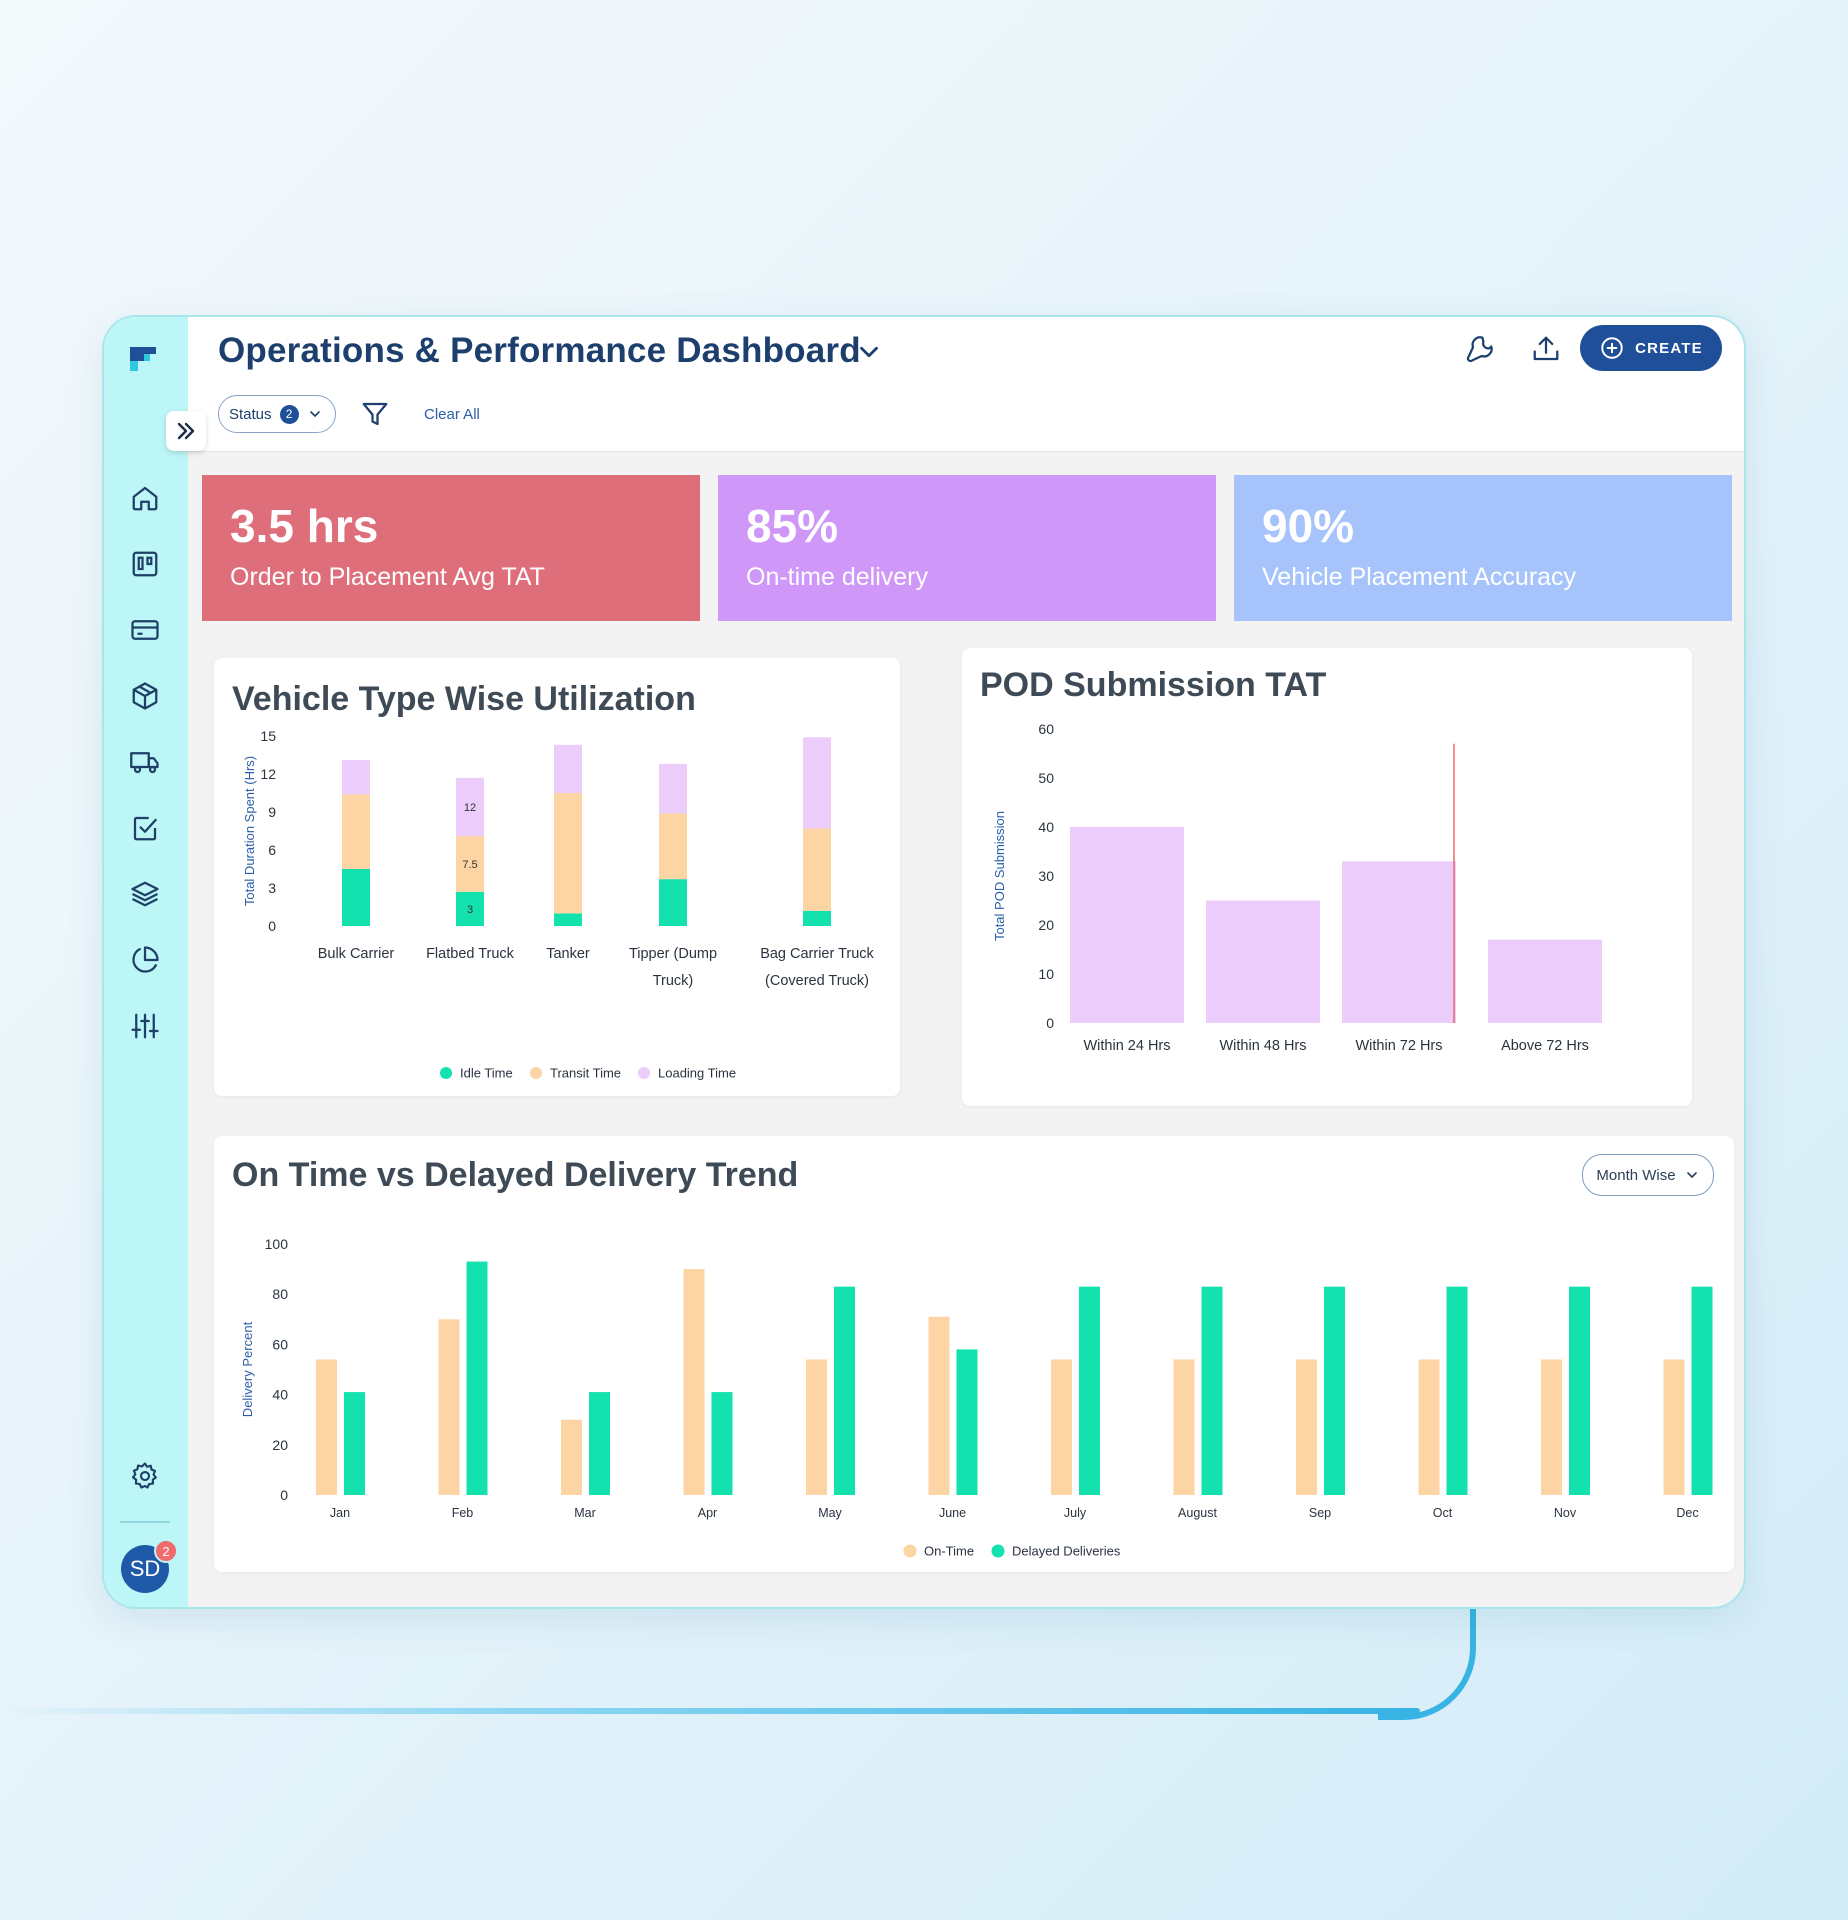 This screenshot has width=1848, height=1920. What do you see at coordinates (1066, 1551) in the screenshot?
I see `legend-label: Delayed Deliveries` at bounding box center [1066, 1551].